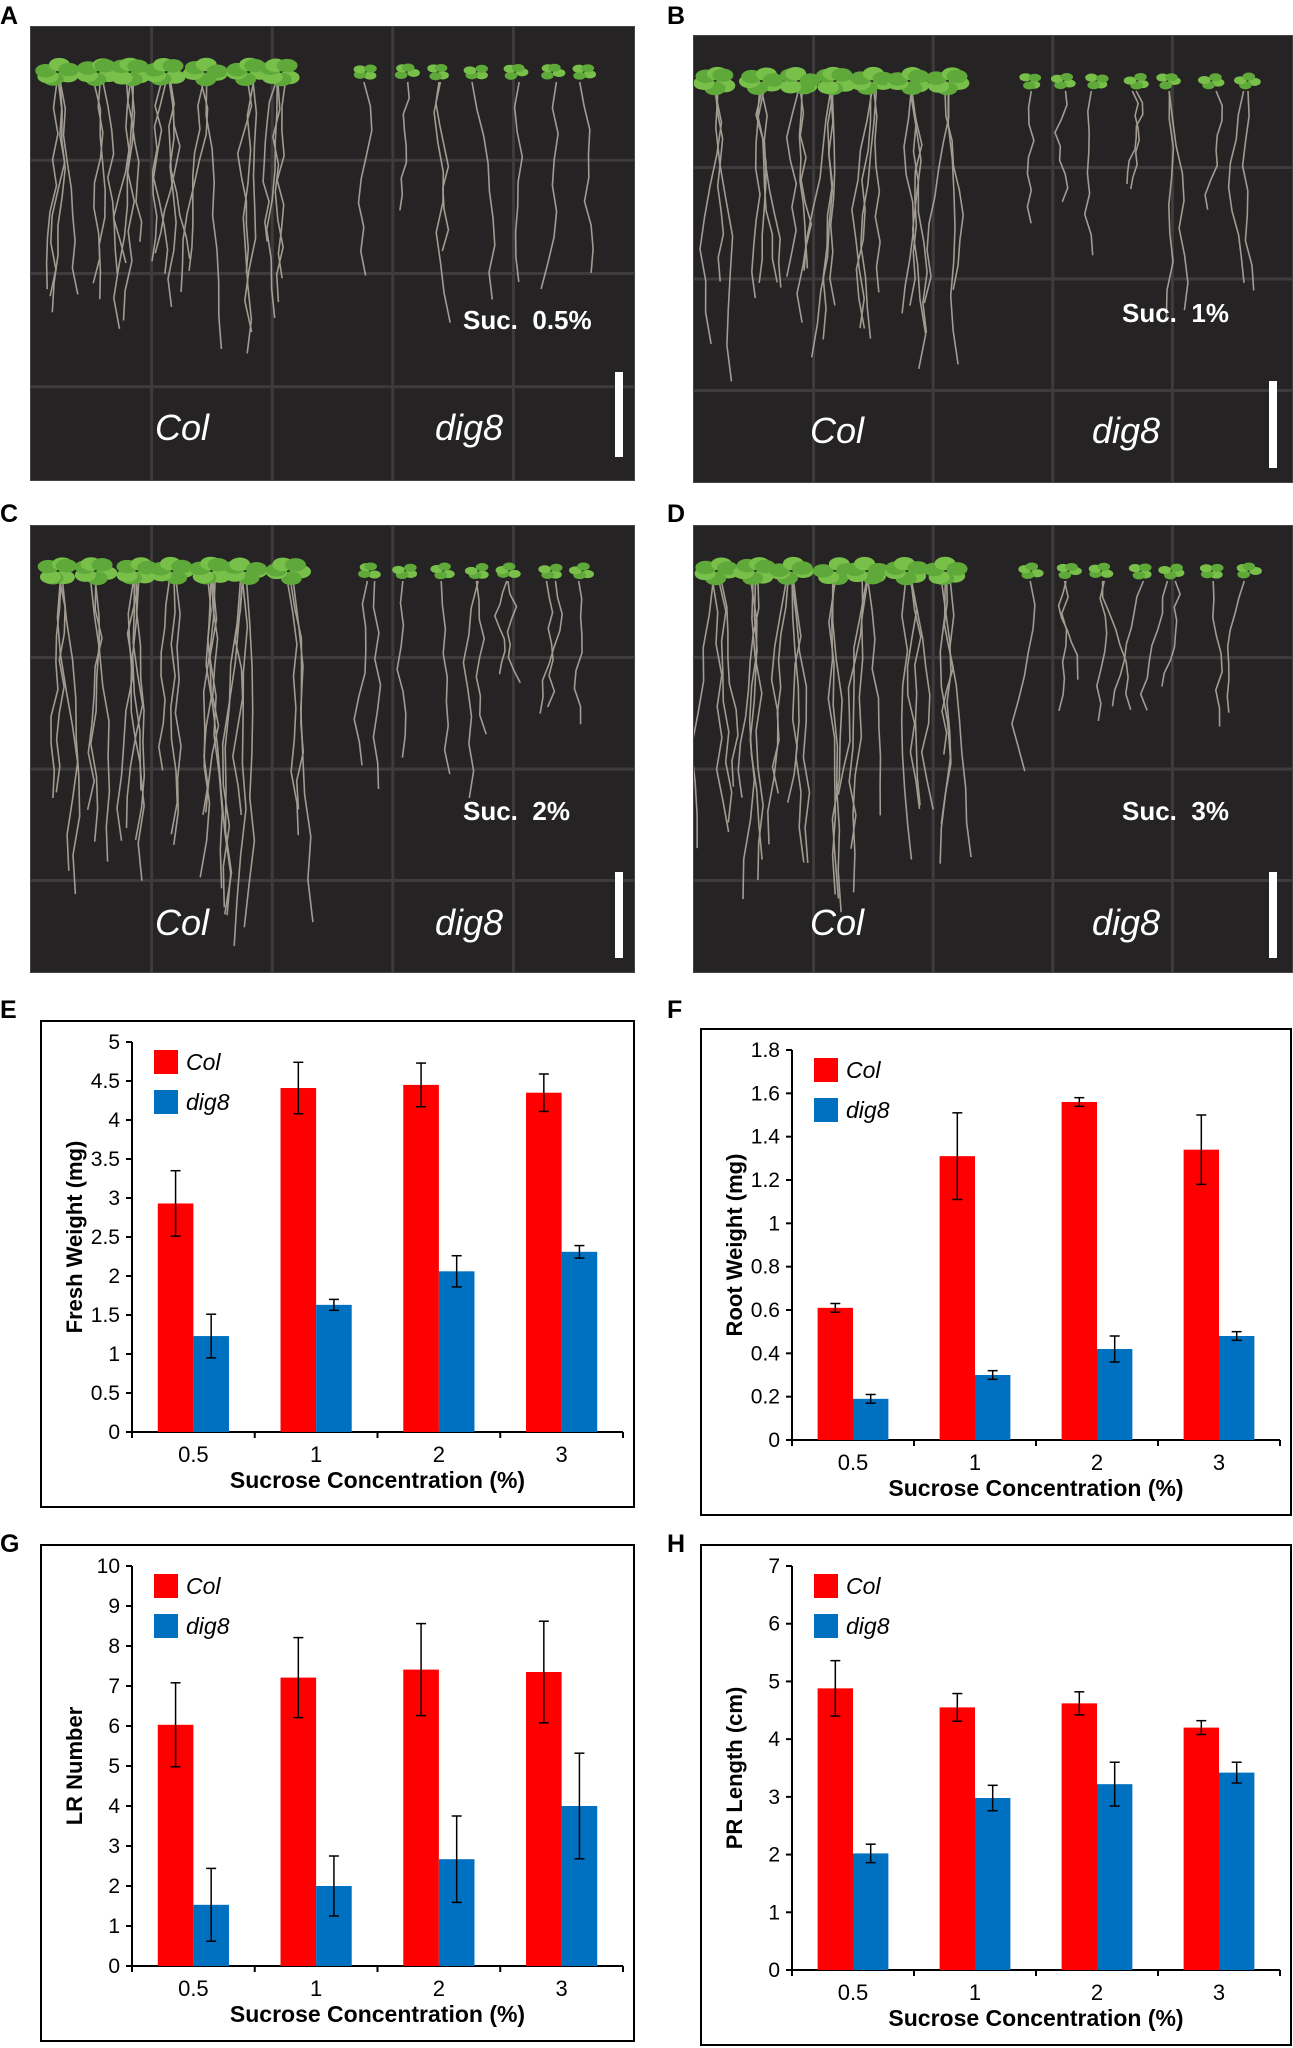  I want to click on seedling-photo-0.5-percent: Suc. 0.5% Col dig8, so click(332, 253).